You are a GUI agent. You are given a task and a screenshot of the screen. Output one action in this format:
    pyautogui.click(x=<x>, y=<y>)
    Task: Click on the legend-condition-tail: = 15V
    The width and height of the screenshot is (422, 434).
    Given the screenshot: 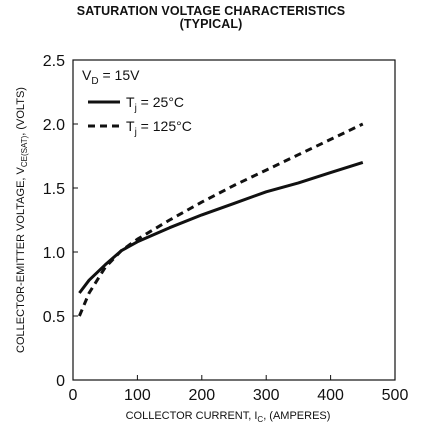 What is the action you would take?
    pyautogui.click(x=120, y=75)
    